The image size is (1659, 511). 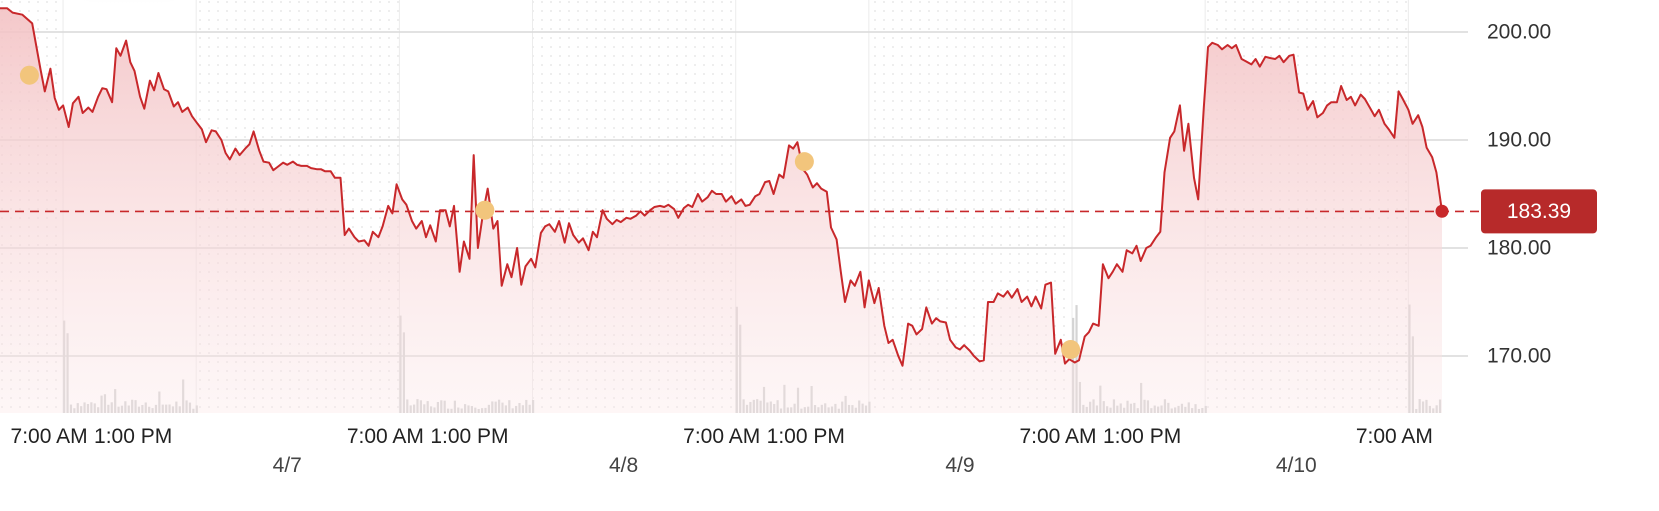 What do you see at coordinates (287, 465) in the screenshot?
I see `x-date-label: 4/7` at bounding box center [287, 465].